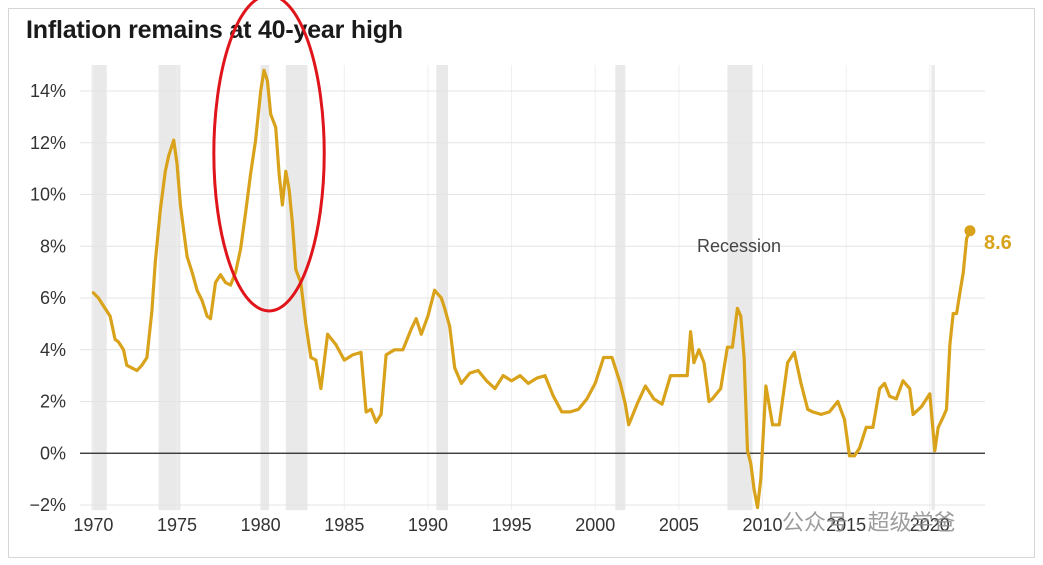 The image size is (1043, 565). What do you see at coordinates (53, 298) in the screenshot?
I see `y-tick-label: 6%` at bounding box center [53, 298].